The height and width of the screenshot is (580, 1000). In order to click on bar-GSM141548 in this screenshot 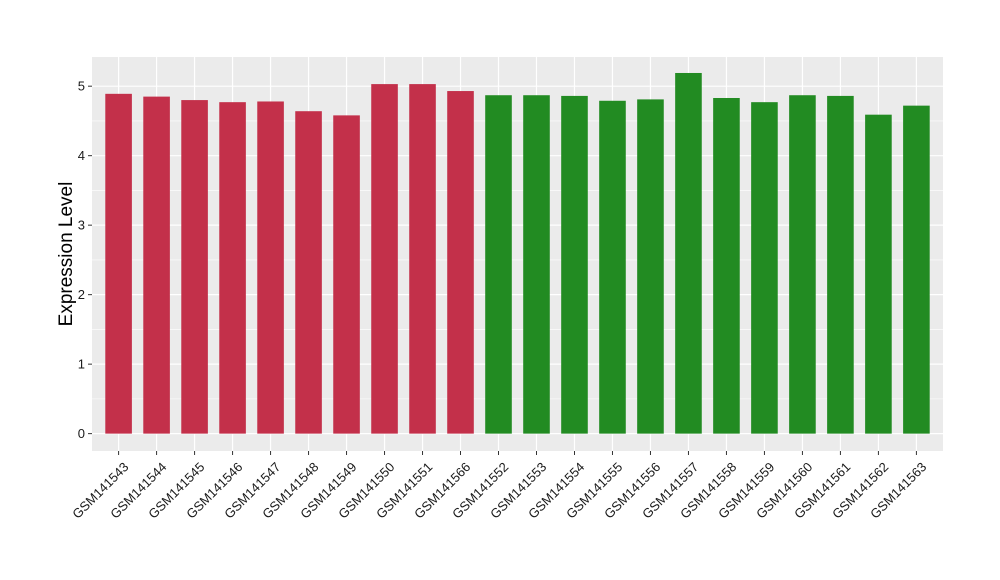, I will do `click(308, 272)`.